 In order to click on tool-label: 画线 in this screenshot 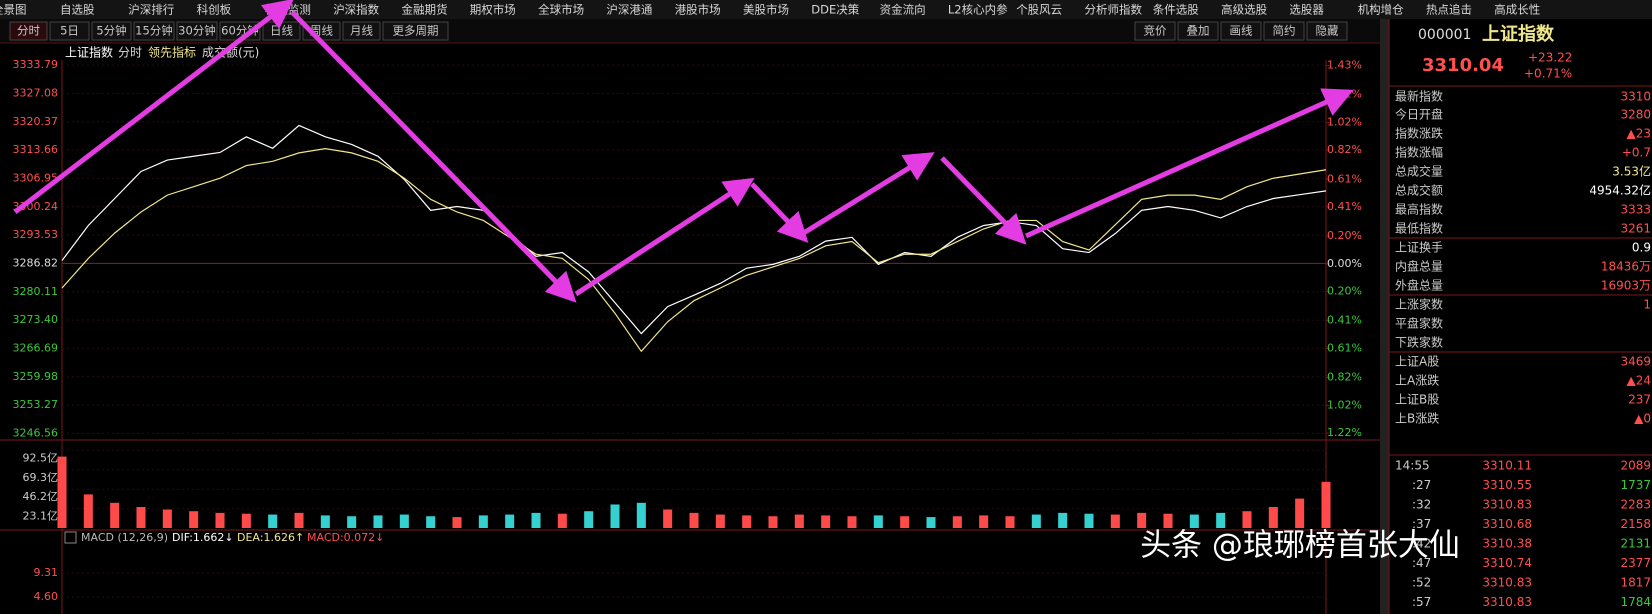, I will do `click(1241, 31)`.